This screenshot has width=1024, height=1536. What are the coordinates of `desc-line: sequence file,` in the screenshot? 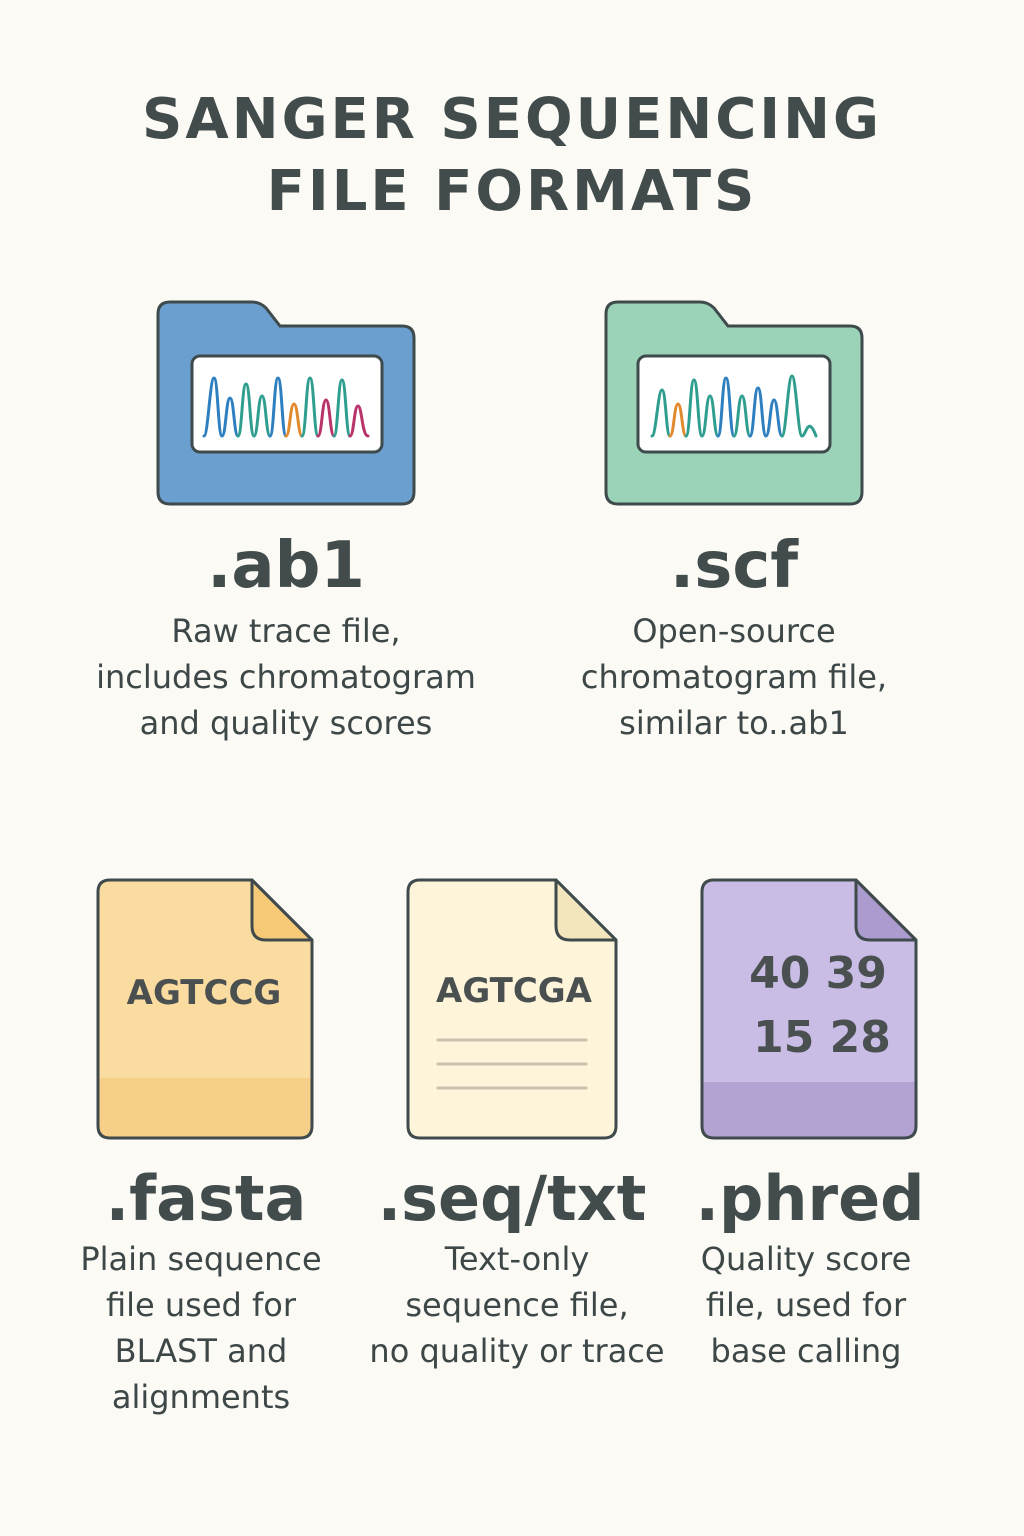 It's located at (517, 1305).